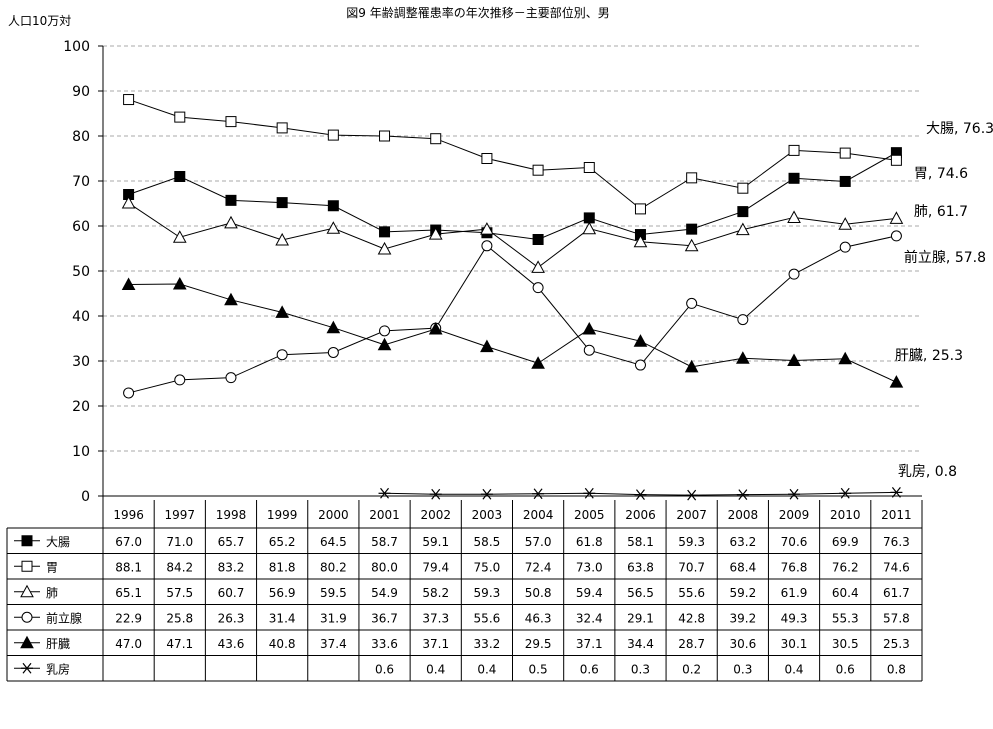 The height and width of the screenshot is (729, 993). What do you see at coordinates (959, 129) in the screenshot?
I see `series-end-label: 大腸, 76.3` at bounding box center [959, 129].